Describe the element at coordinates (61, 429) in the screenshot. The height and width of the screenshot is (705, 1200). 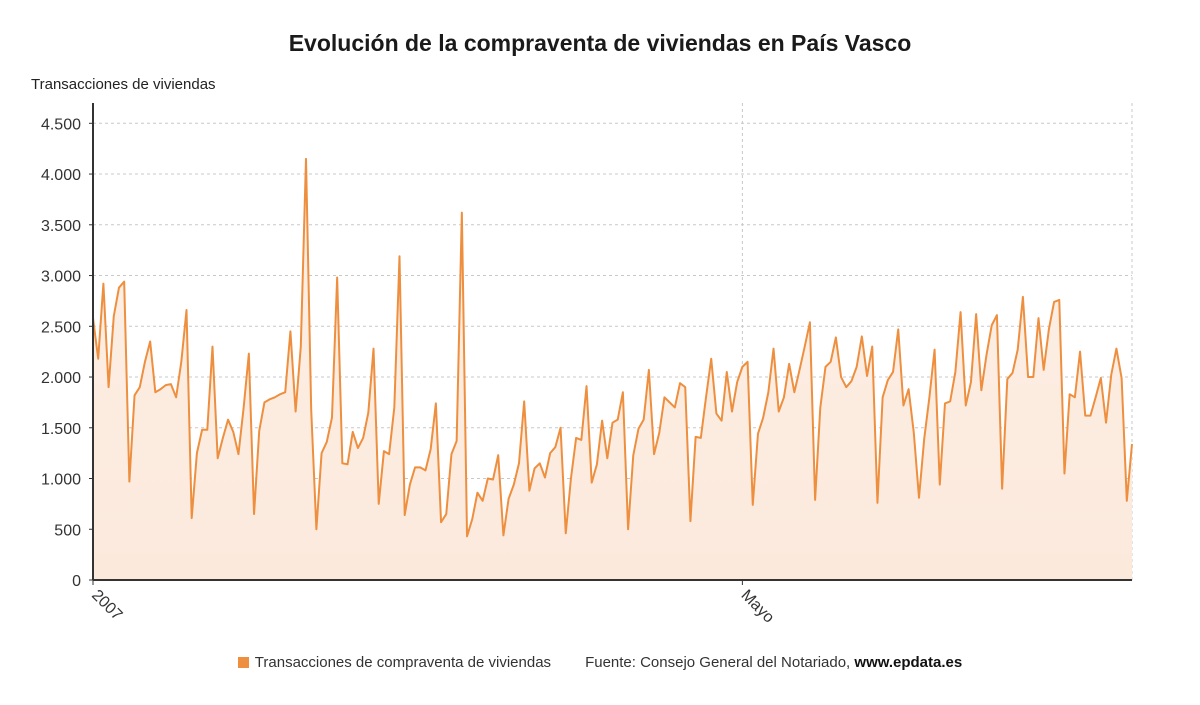
I see `y-tick-label: 1.500` at that location.